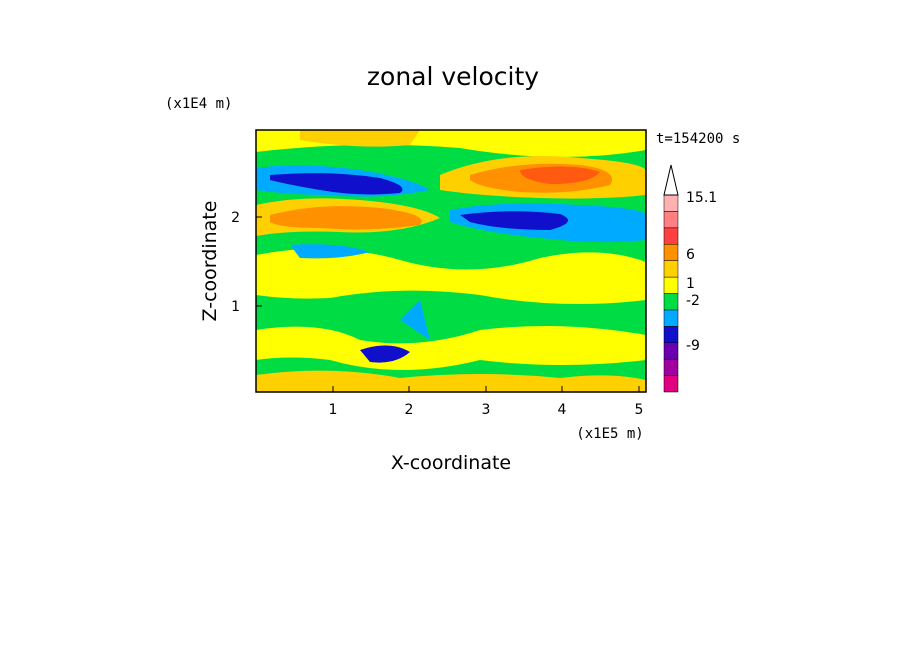  Describe the element at coordinates (333, 410) in the screenshot. I see `x-tick-label: 1` at that location.